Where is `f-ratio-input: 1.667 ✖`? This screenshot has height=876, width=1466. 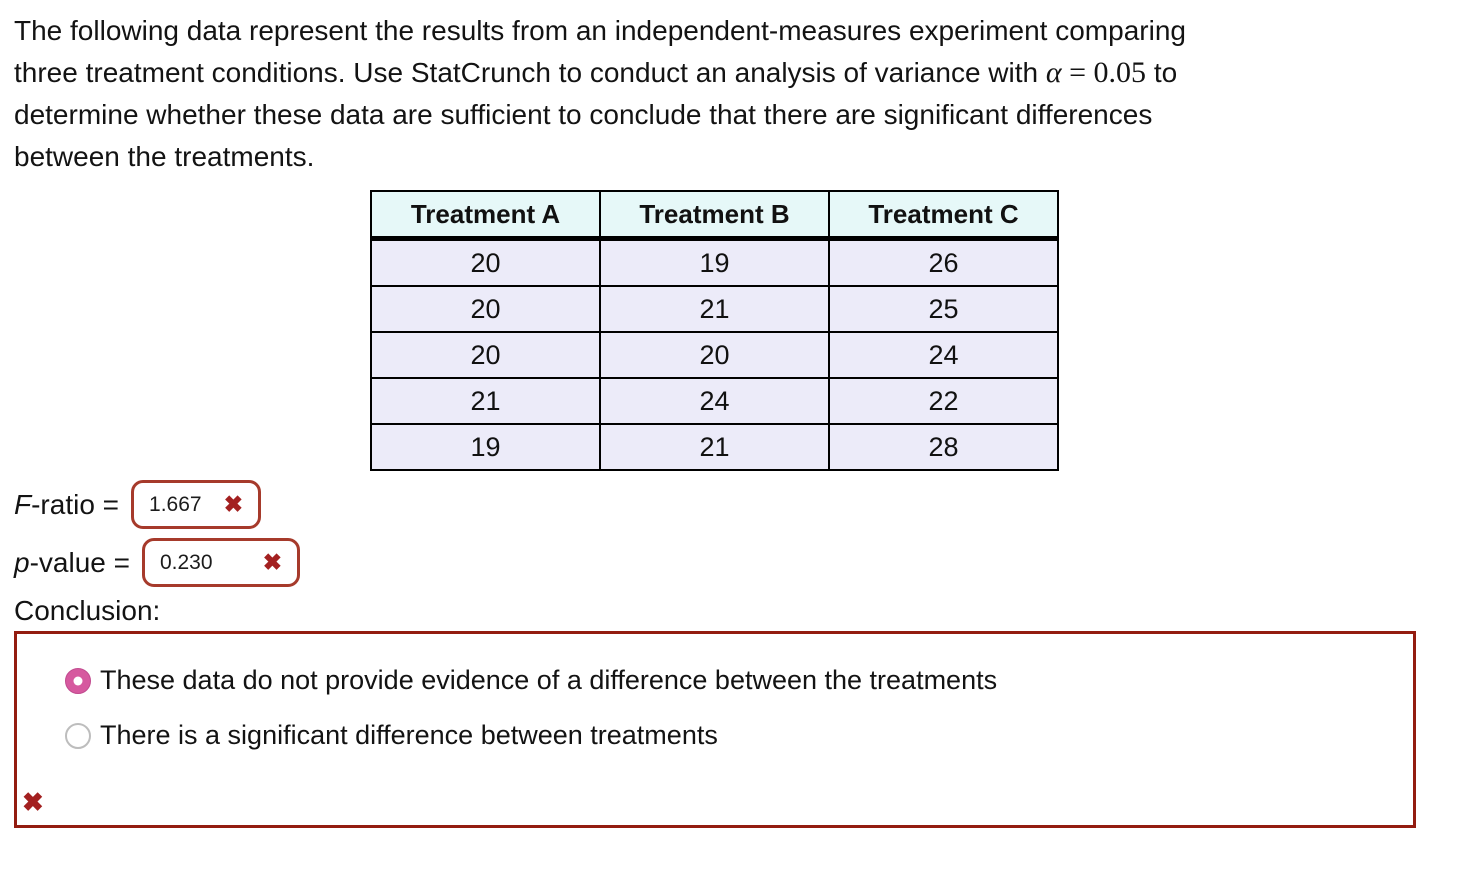
f-ratio-input: 1.667 ✖ is located at coordinates (196, 504).